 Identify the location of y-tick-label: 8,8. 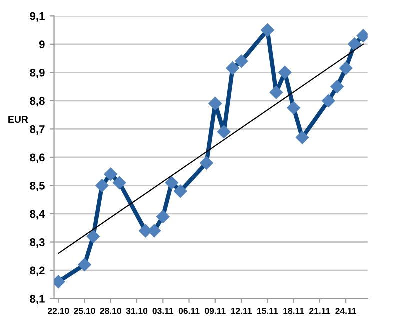
(37, 102).